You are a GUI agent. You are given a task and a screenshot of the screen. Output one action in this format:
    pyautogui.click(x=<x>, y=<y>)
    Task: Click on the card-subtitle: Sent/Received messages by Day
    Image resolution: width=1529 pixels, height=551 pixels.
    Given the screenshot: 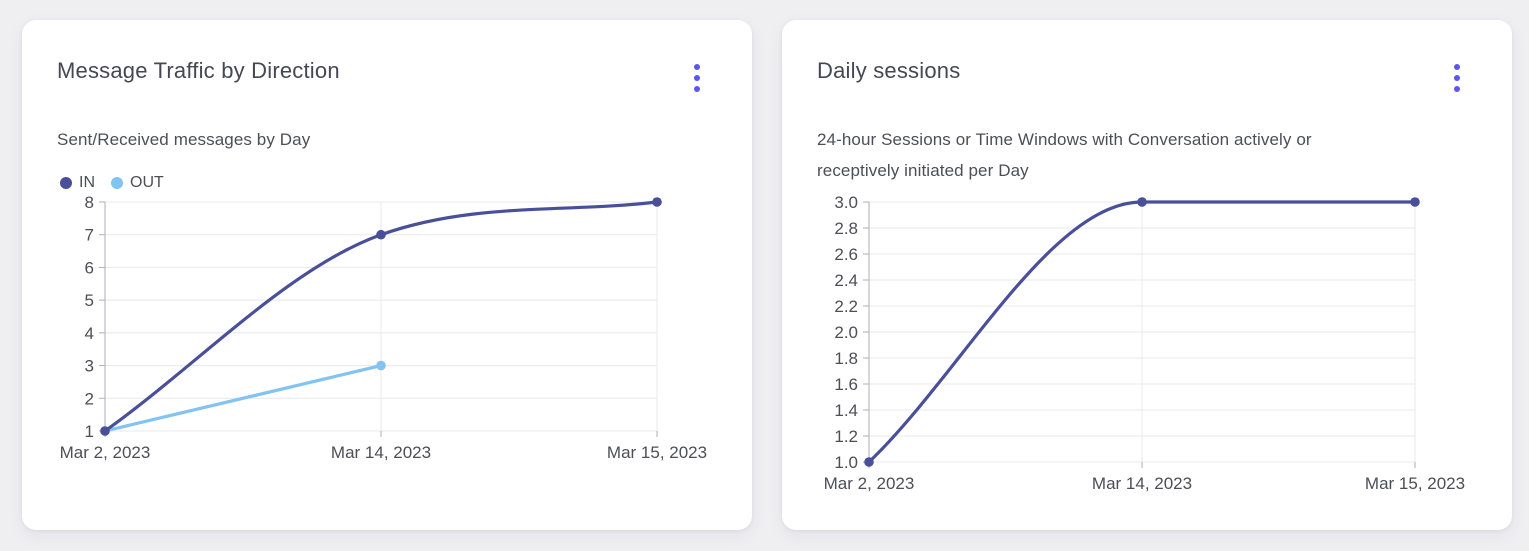 What is the action you would take?
    pyautogui.click(x=381, y=139)
    